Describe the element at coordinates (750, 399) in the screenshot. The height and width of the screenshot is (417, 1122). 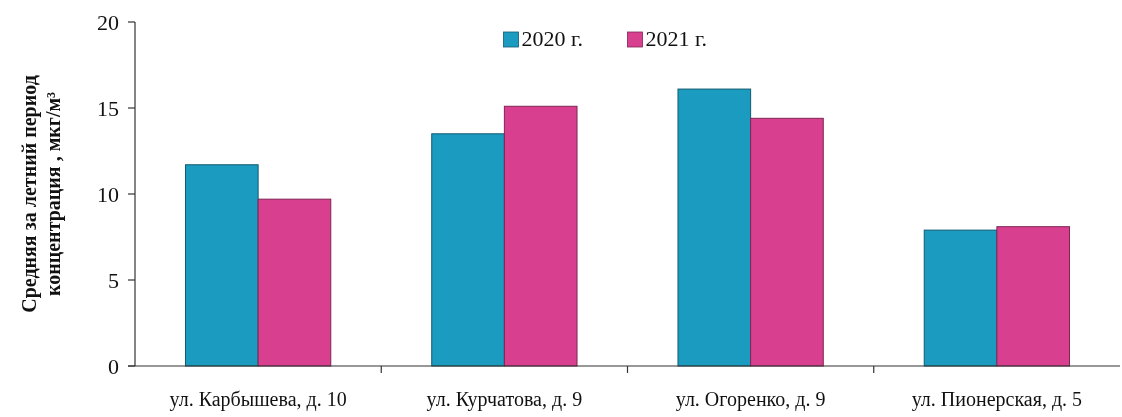
I see `x-tick-label: ул. Огоренко, д. 9` at that location.